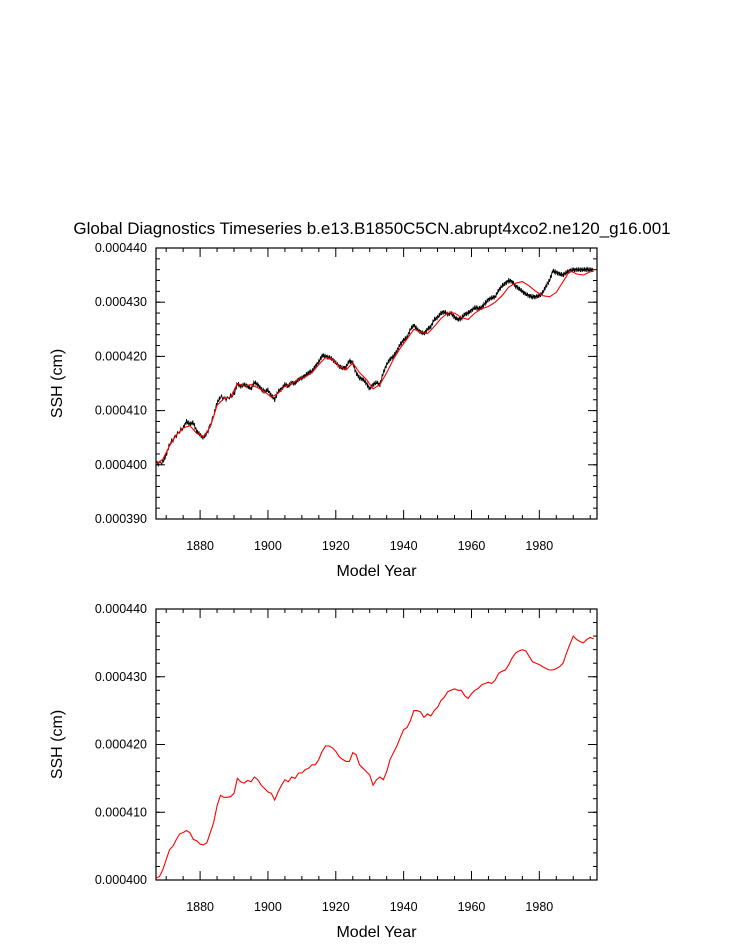  I want to click on series-line-annual, so click(374, 367).